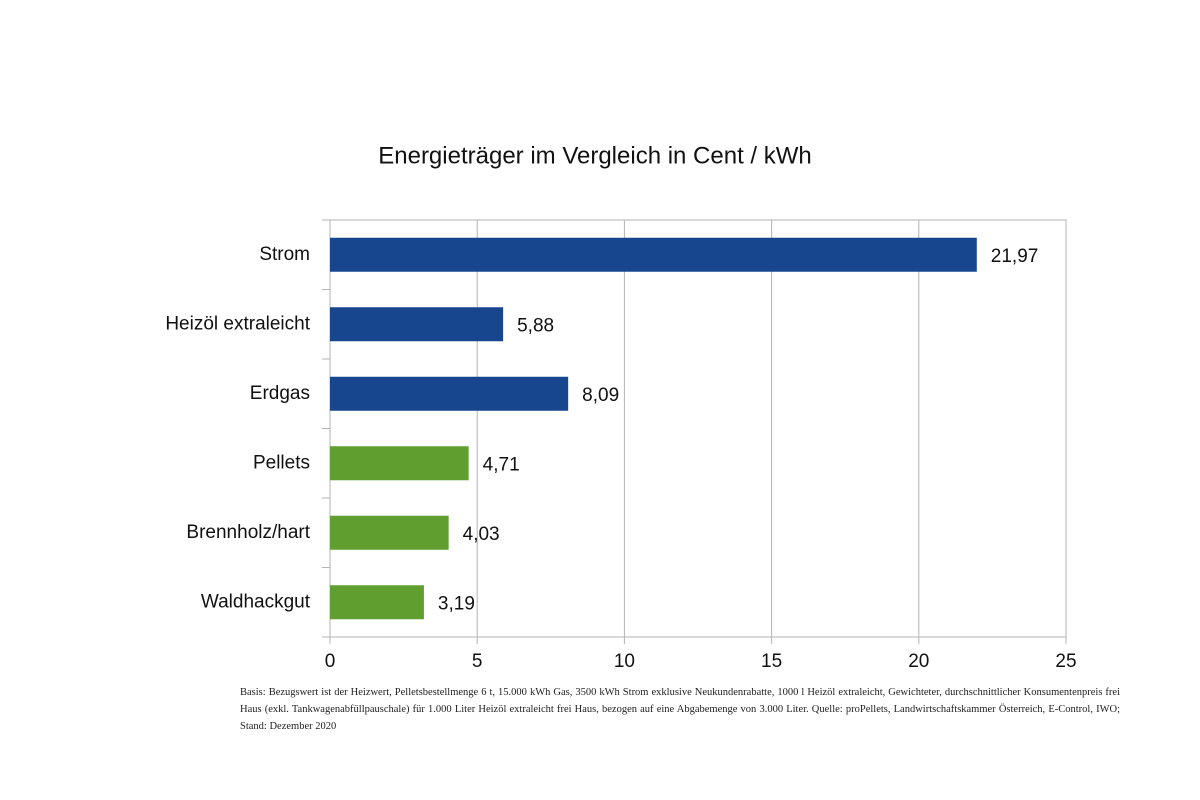 Image resolution: width=1200 pixels, height=800 pixels. I want to click on value-label: 3,19, so click(456, 603).